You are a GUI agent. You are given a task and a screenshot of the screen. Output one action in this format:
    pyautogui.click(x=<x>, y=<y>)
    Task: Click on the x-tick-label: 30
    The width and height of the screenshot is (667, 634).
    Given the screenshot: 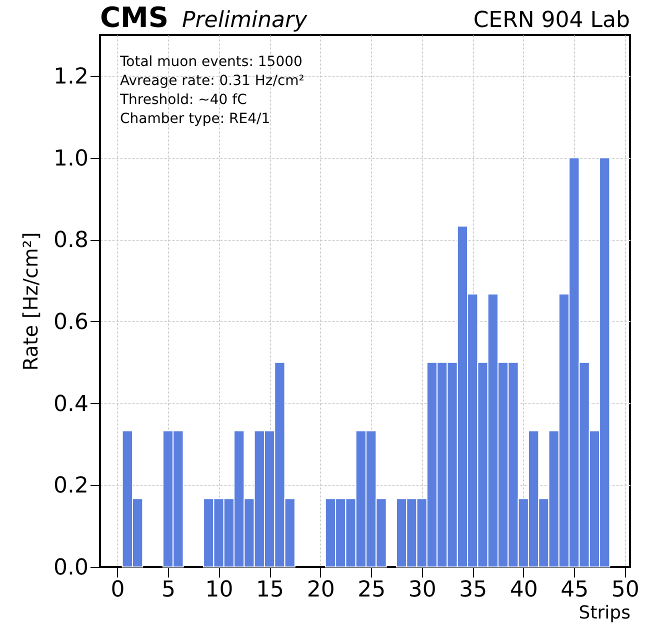 What is the action you would take?
    pyautogui.click(x=422, y=590)
    